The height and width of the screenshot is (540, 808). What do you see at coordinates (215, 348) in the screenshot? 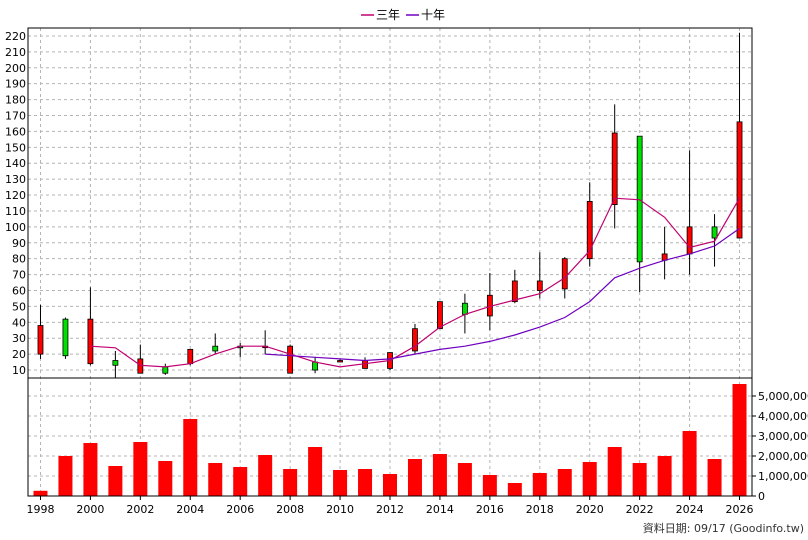
I see `candle-body-2005` at bounding box center [215, 348].